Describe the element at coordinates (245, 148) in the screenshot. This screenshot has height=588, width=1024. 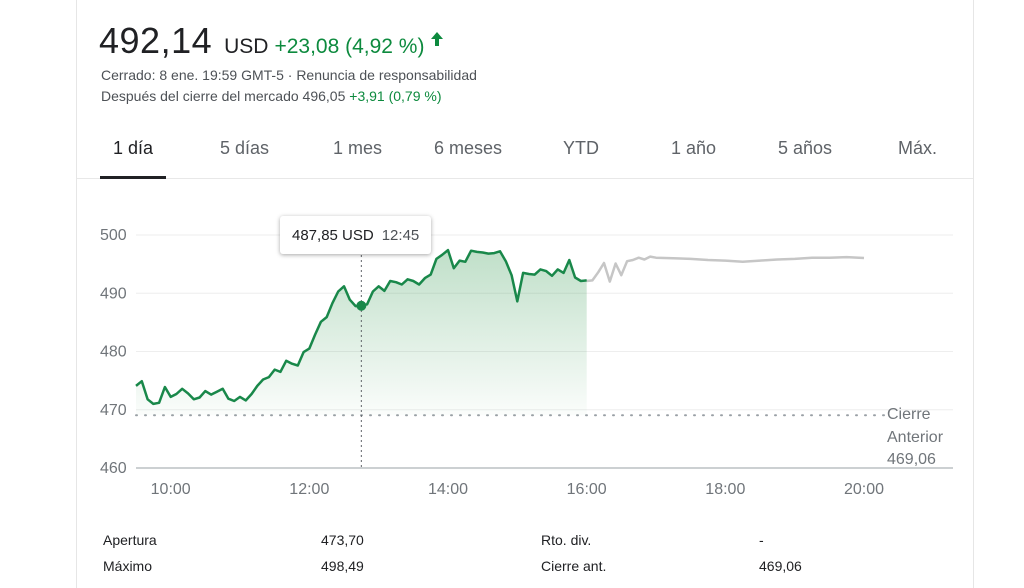
I see `tab-5-days: 5 días` at that location.